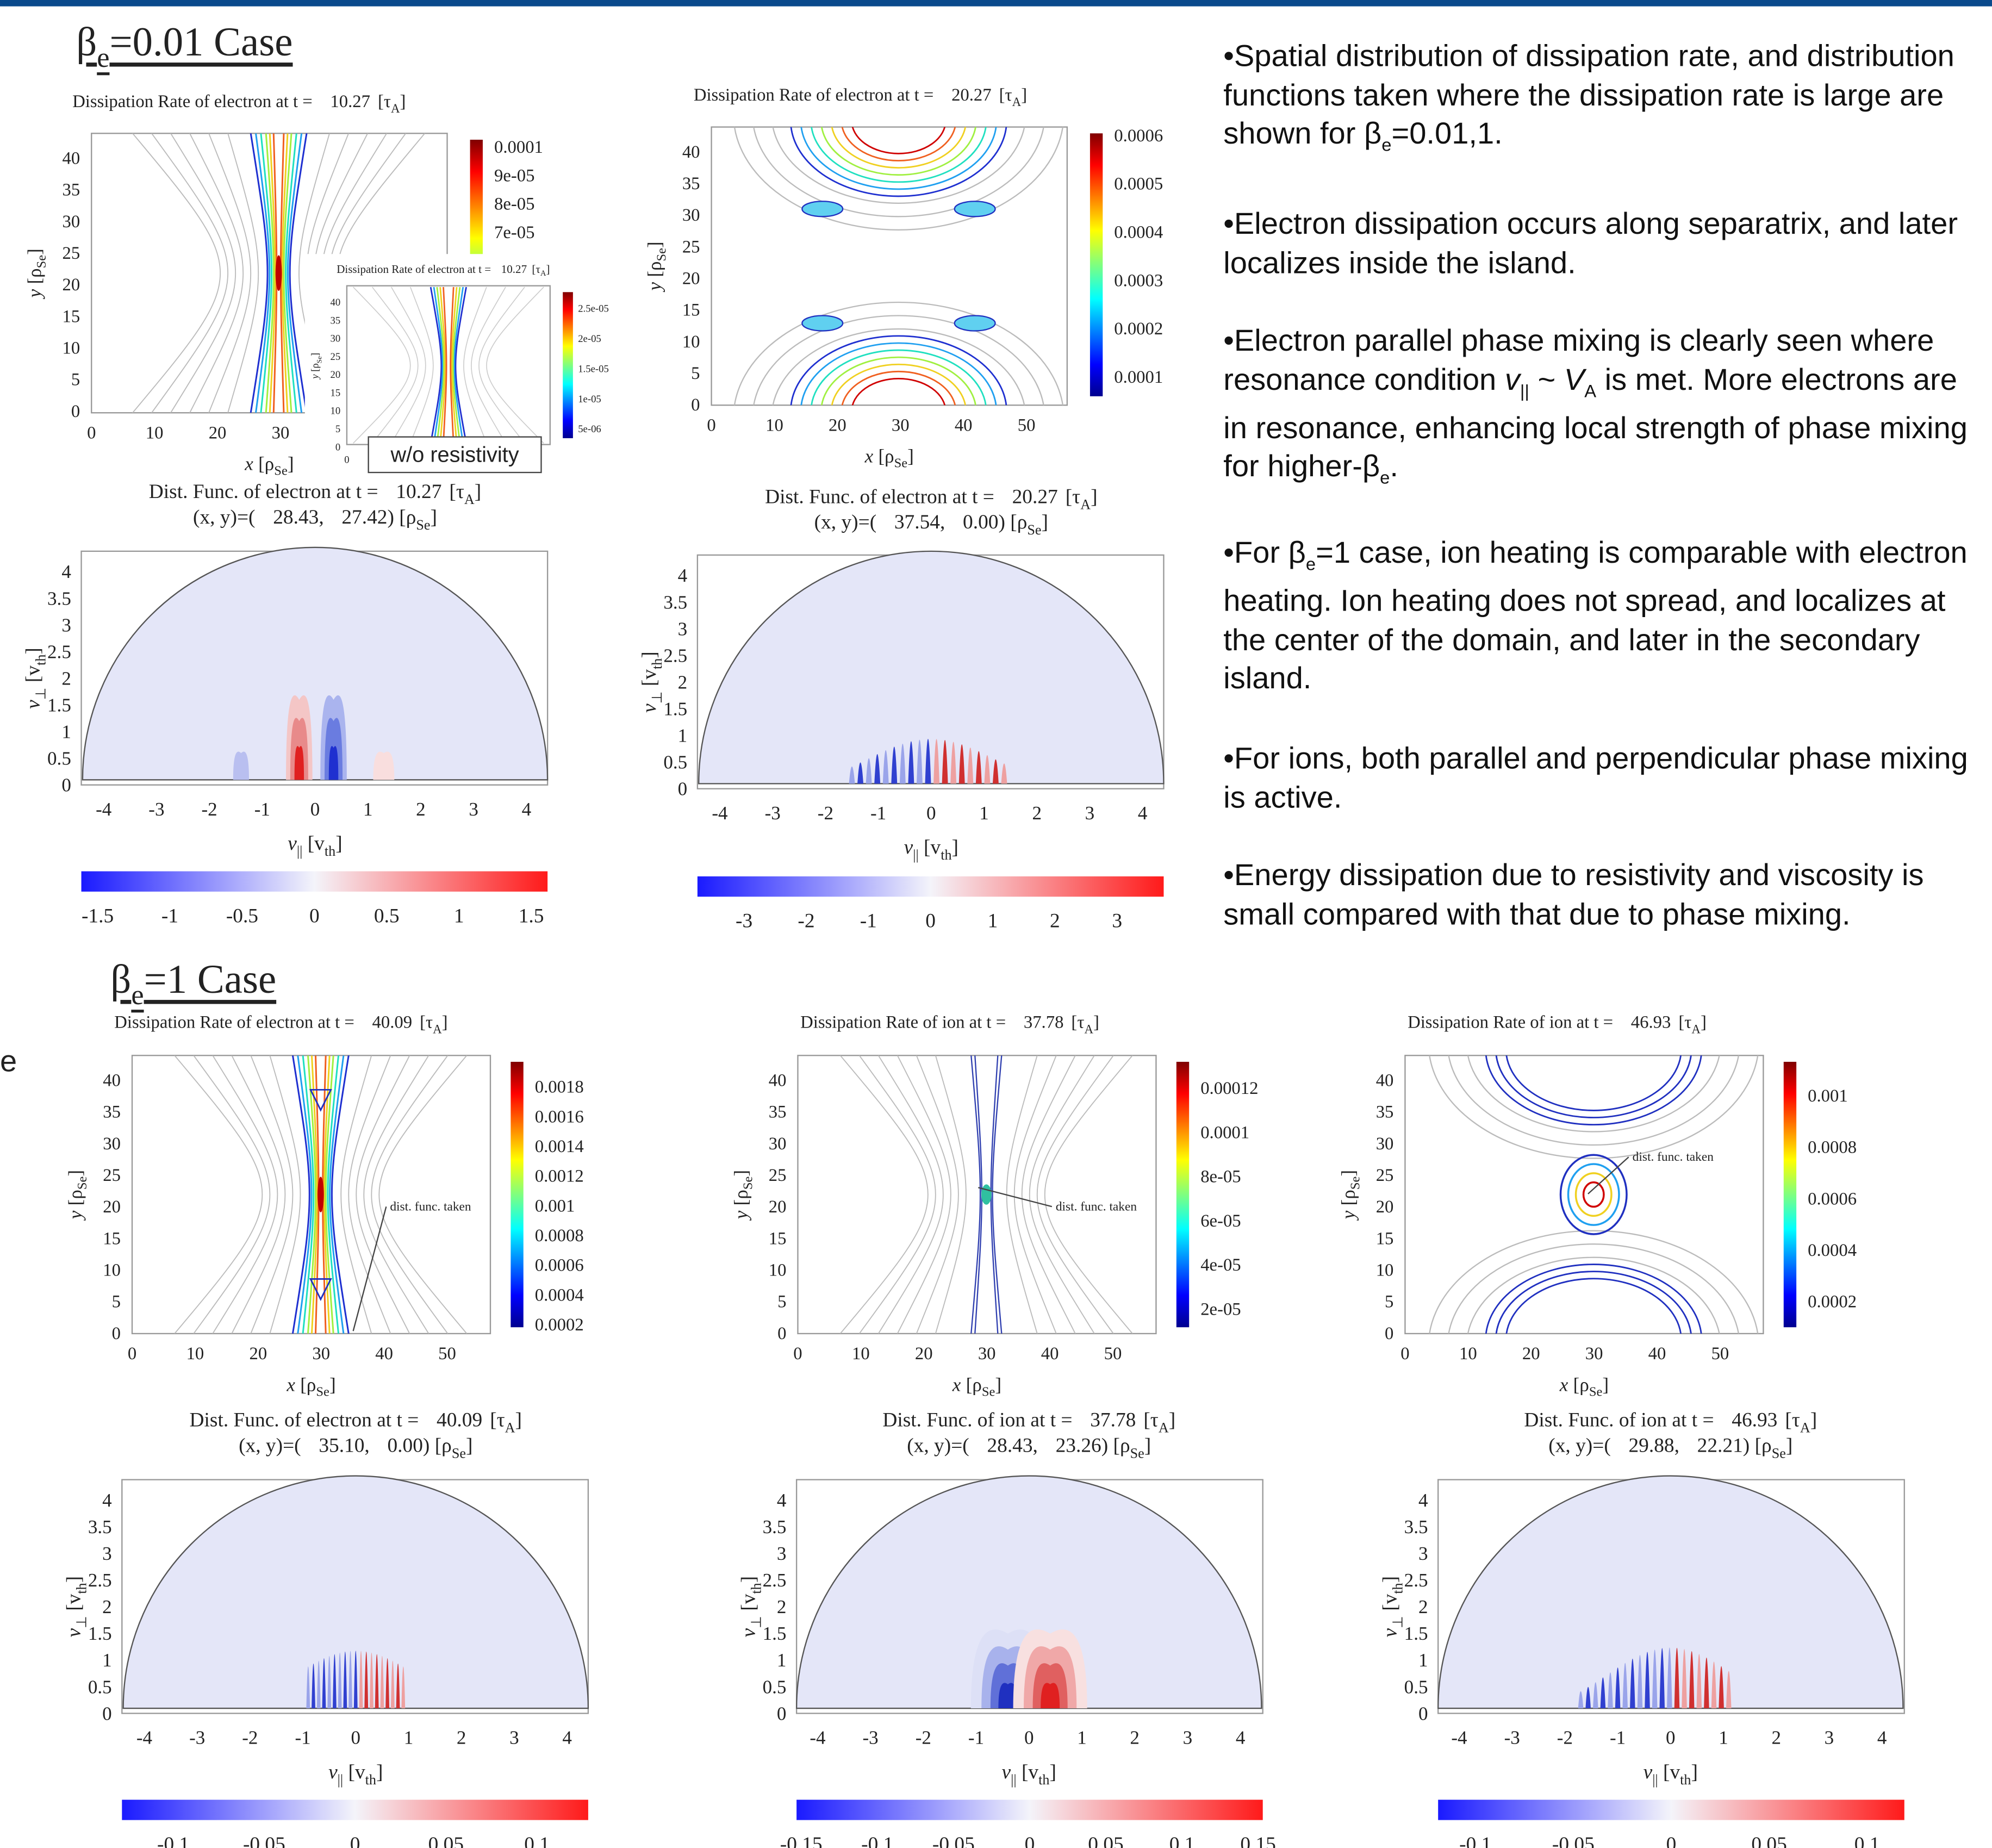  Describe the element at coordinates (448, 365) in the screenshot. I see `inset-plot-area` at that location.